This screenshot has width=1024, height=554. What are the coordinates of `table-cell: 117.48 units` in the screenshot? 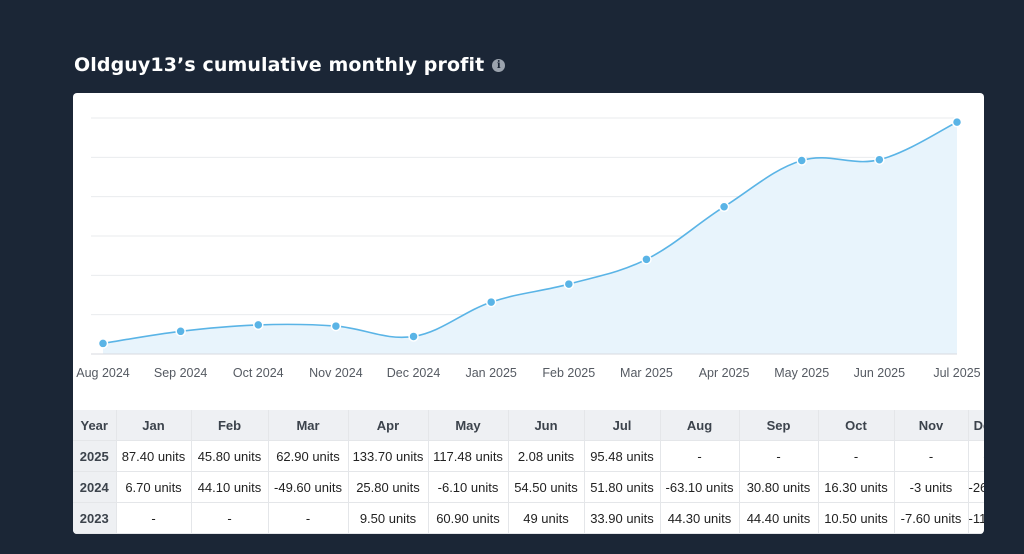 It's located at (468, 456).